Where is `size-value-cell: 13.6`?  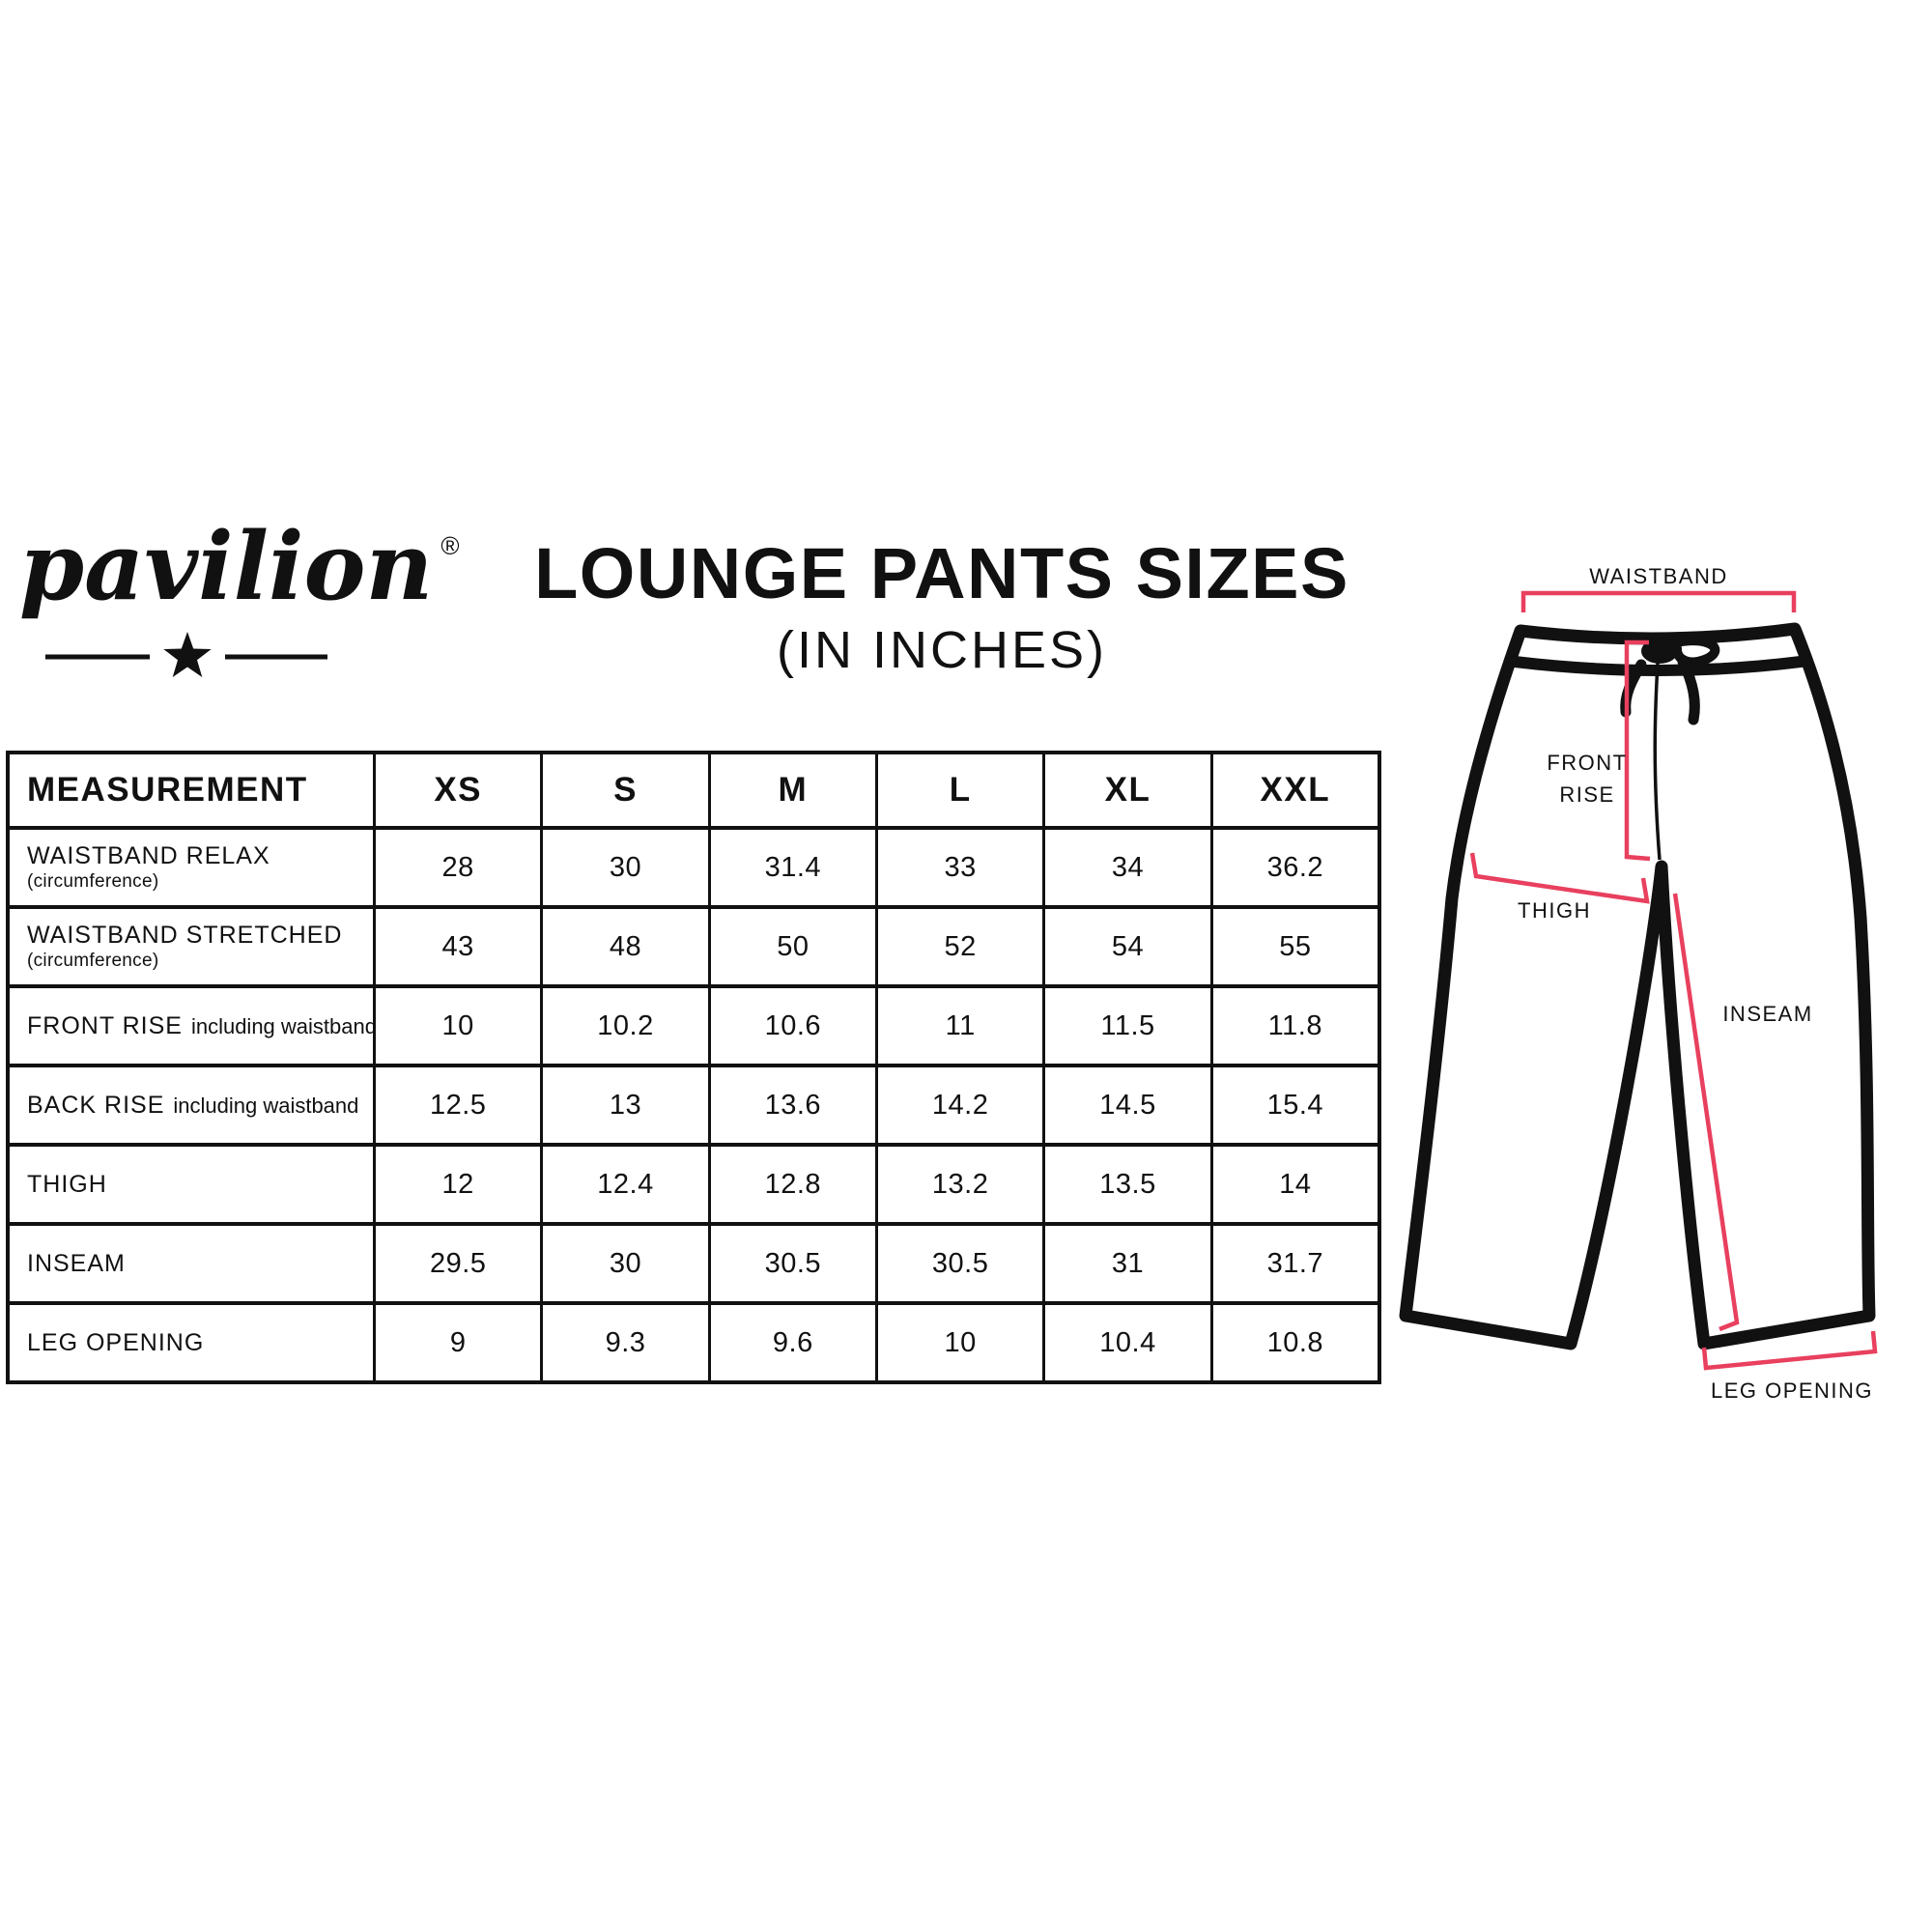
size-value-cell: 13.6 is located at coordinates (791, 1103).